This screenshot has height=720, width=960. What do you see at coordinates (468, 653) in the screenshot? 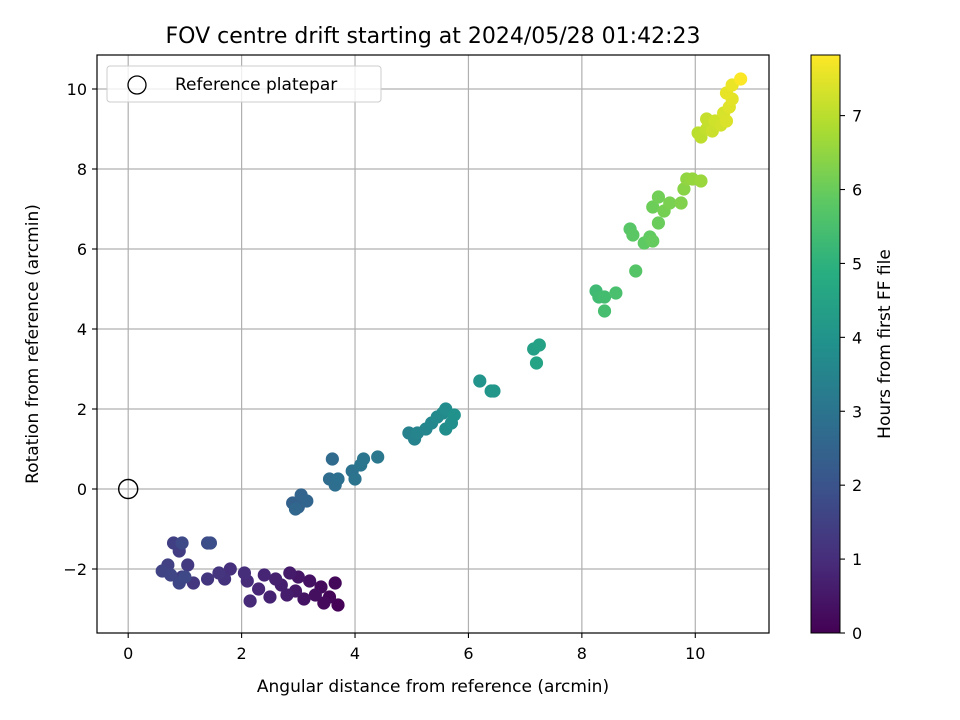
I see `x-tick-label: 6` at bounding box center [468, 653].